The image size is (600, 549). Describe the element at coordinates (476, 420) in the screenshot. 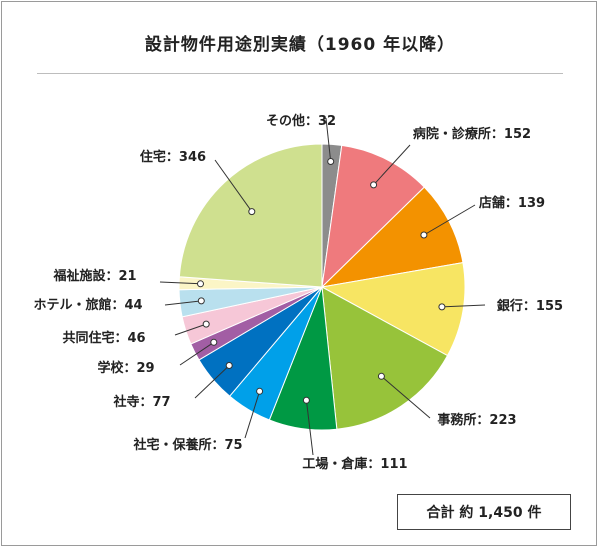

I see `slice-label: 事務所：223` at that location.